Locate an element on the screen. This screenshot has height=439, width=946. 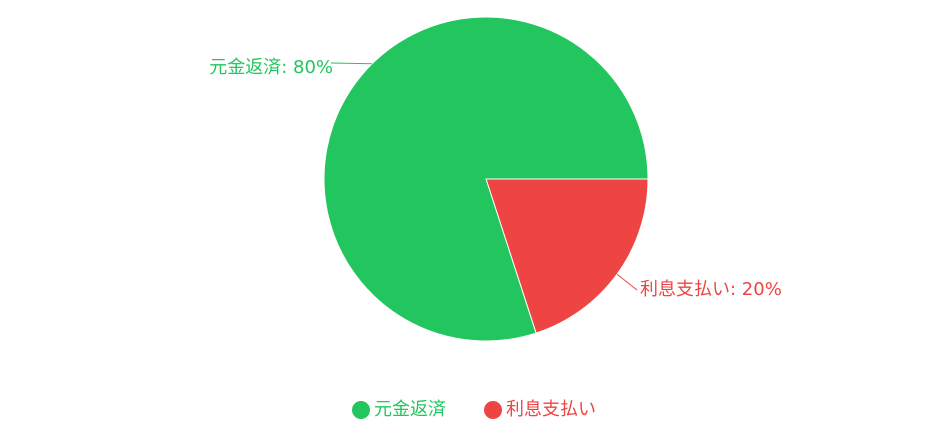
legend-label-principal: 元金返済 is located at coordinates (410, 409).